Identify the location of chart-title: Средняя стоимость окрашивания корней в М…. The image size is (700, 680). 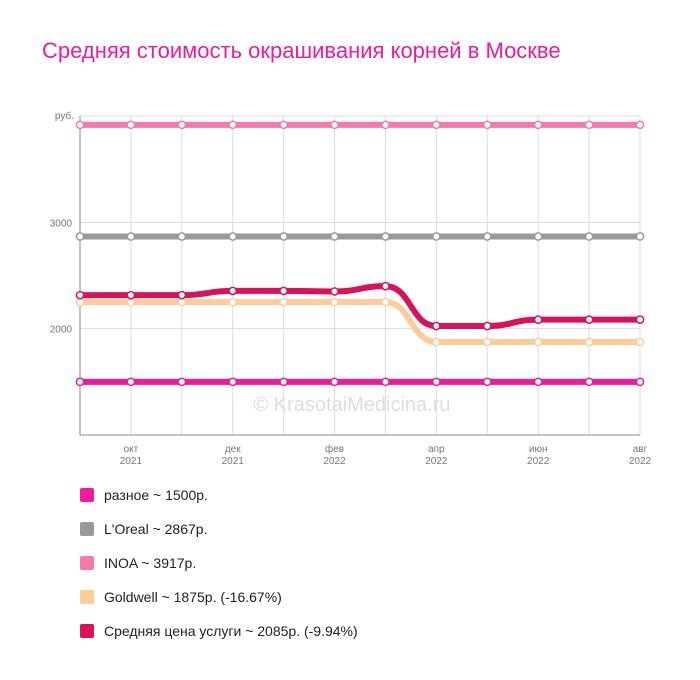
(301, 50).